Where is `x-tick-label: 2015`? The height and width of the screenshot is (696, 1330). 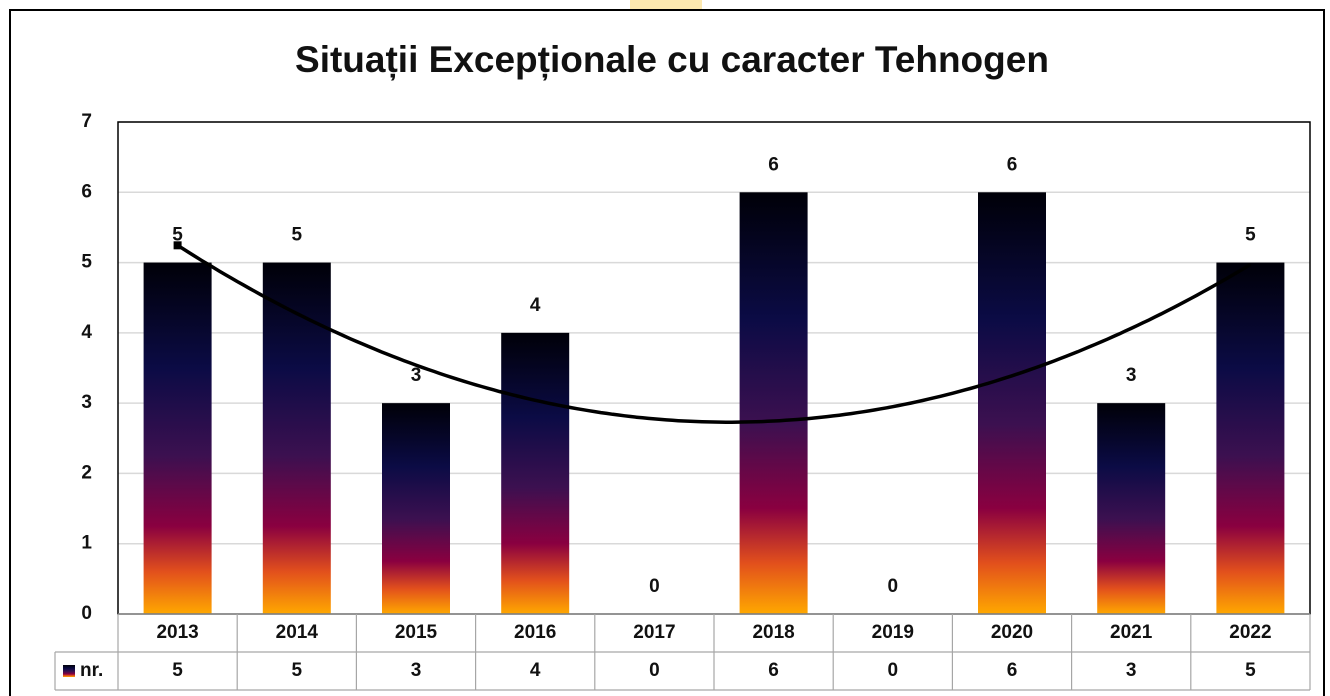 x-tick-label: 2015 is located at coordinates (416, 632).